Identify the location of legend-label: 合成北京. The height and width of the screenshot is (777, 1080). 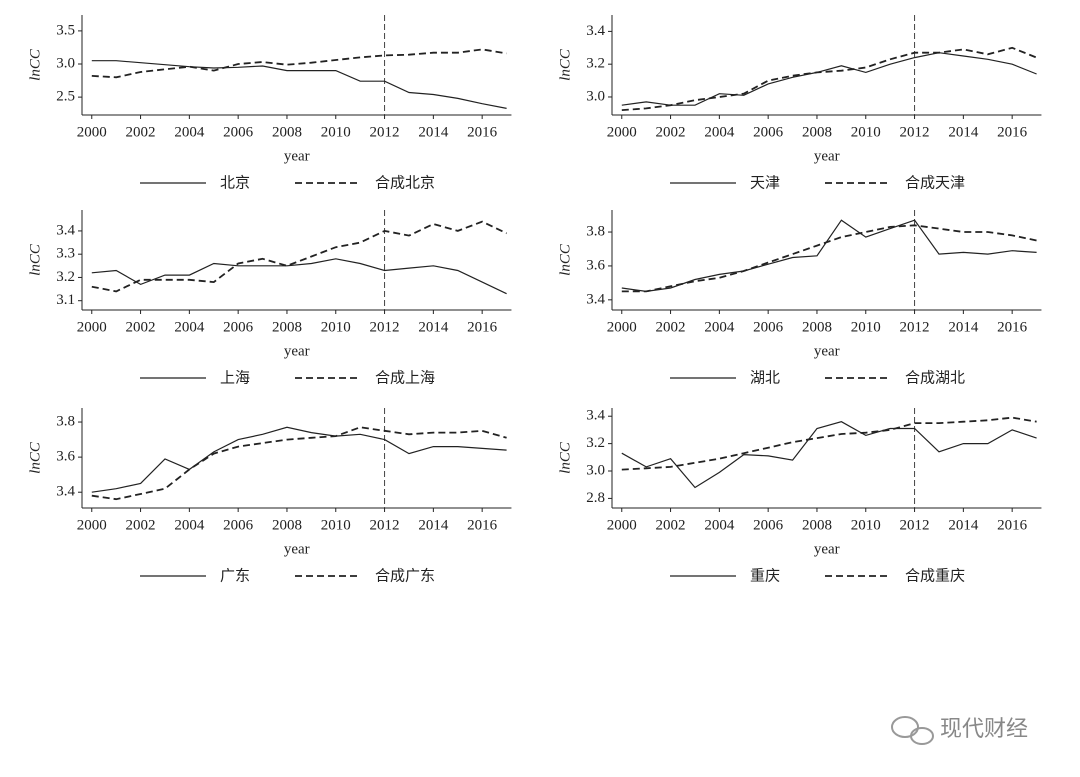
(405, 183).